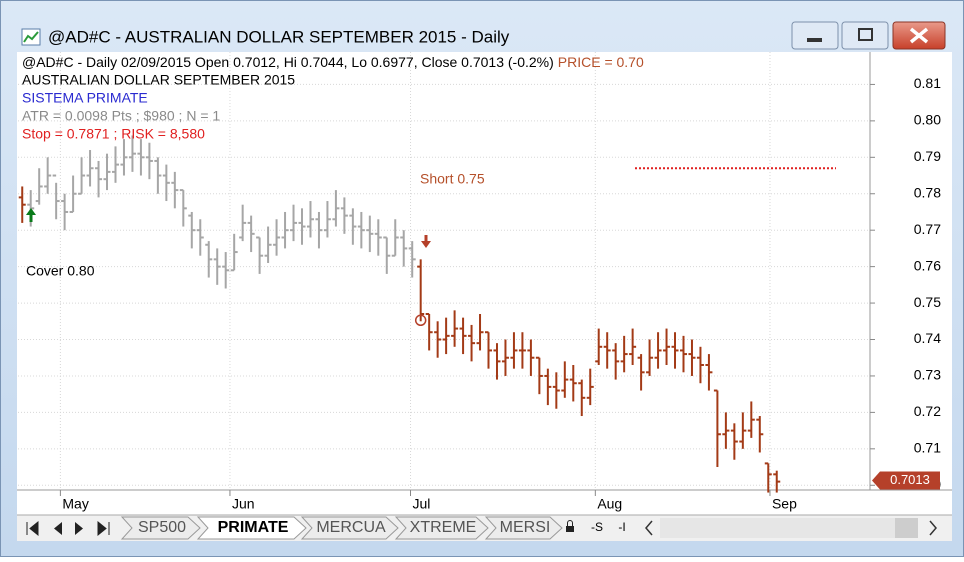 The width and height of the screenshot is (964, 562). Describe the element at coordinates (158, 80) in the screenshot. I see `chart-title: AUSTRALIAN DOLLAR SEPTEMBER 2015` at that location.